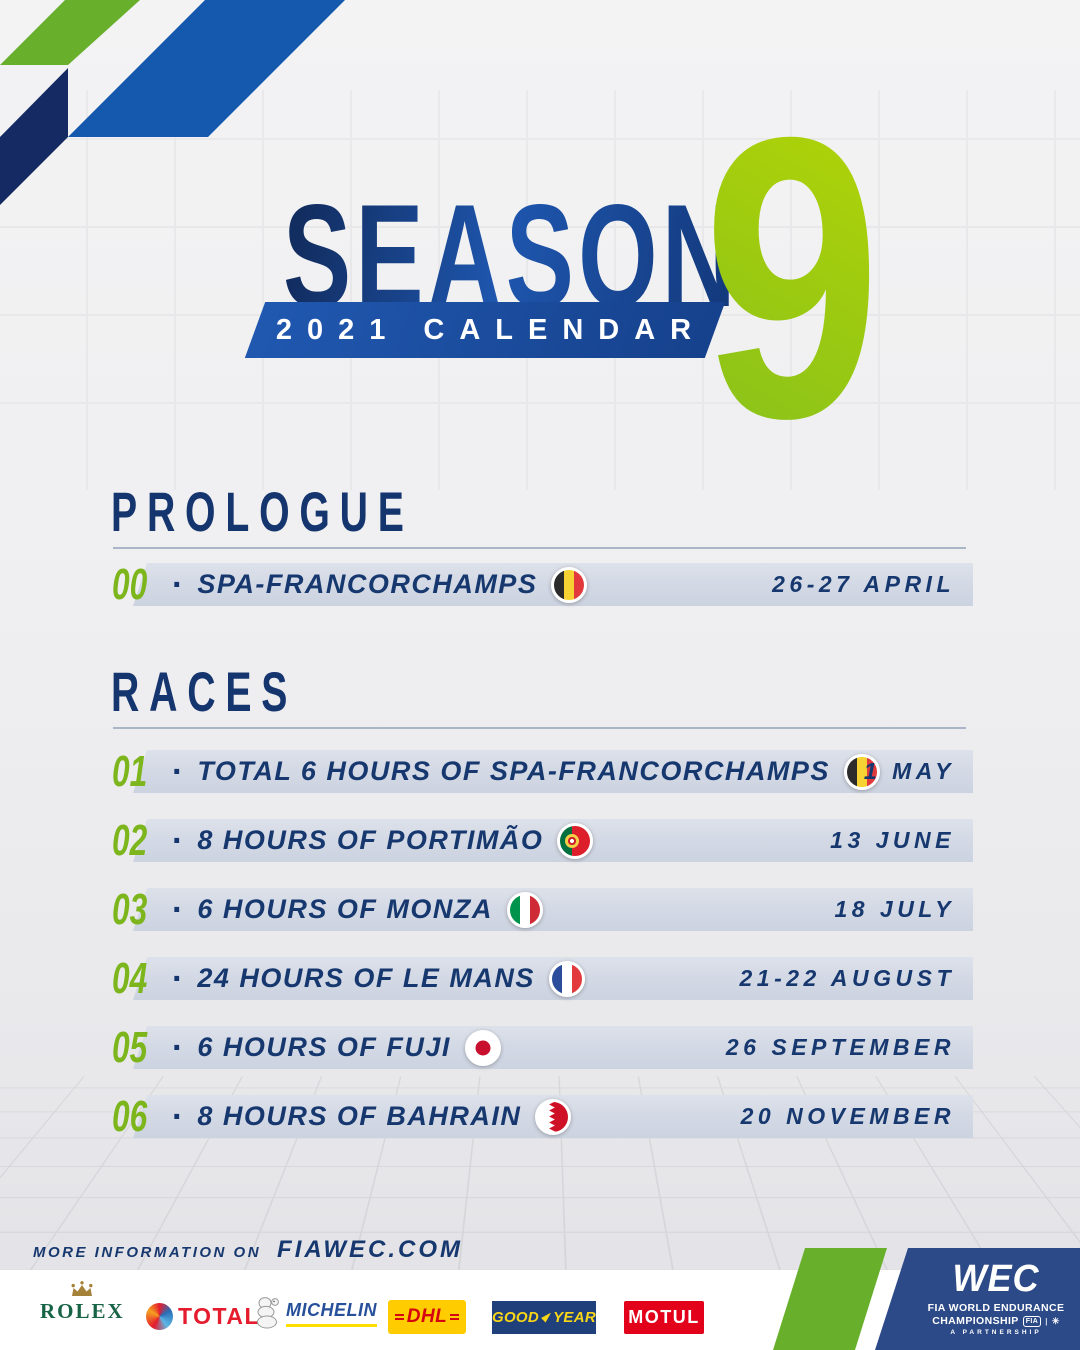 This screenshot has height=1350, width=1080. What do you see at coordinates (847, 978) in the screenshot?
I see `event-date: 21-22 AUGUST` at bounding box center [847, 978].